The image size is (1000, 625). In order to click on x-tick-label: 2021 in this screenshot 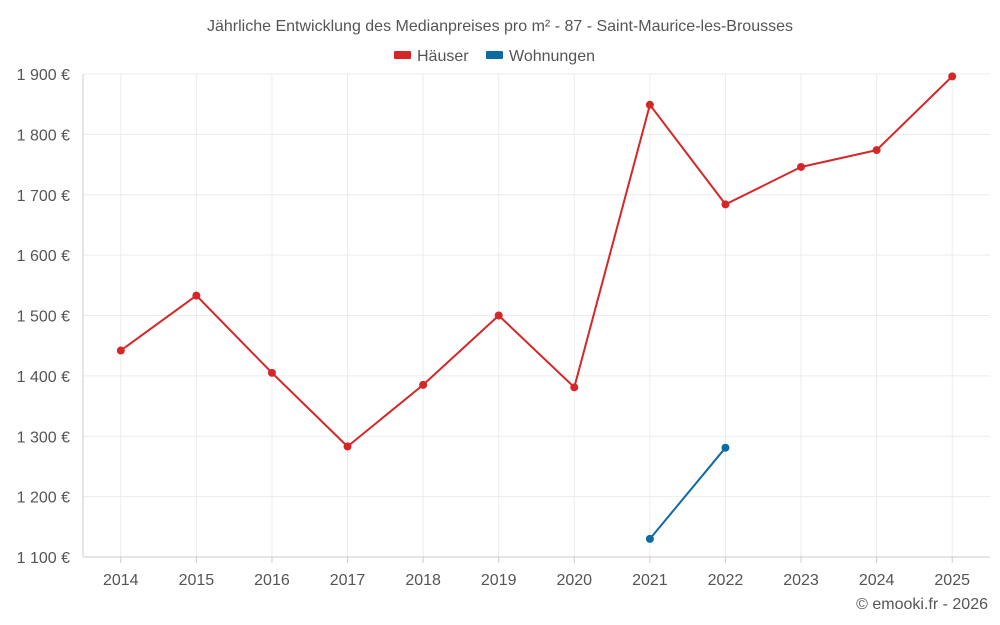, I will do `click(650, 580)`.